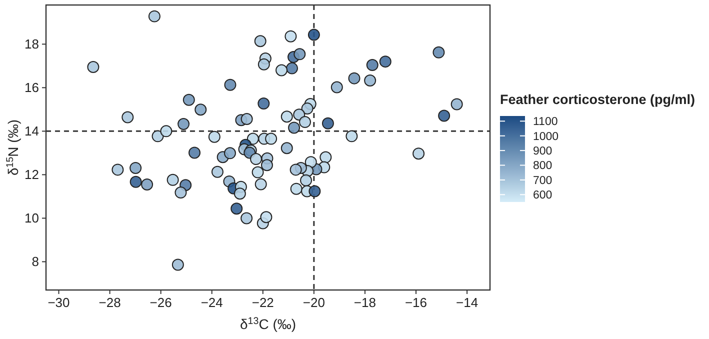 The height and width of the screenshot is (339, 709). Describe the element at coordinates (268, 324) in the screenshot. I see `x-axis-title: δ$^{13}$C (‰)` at that location.